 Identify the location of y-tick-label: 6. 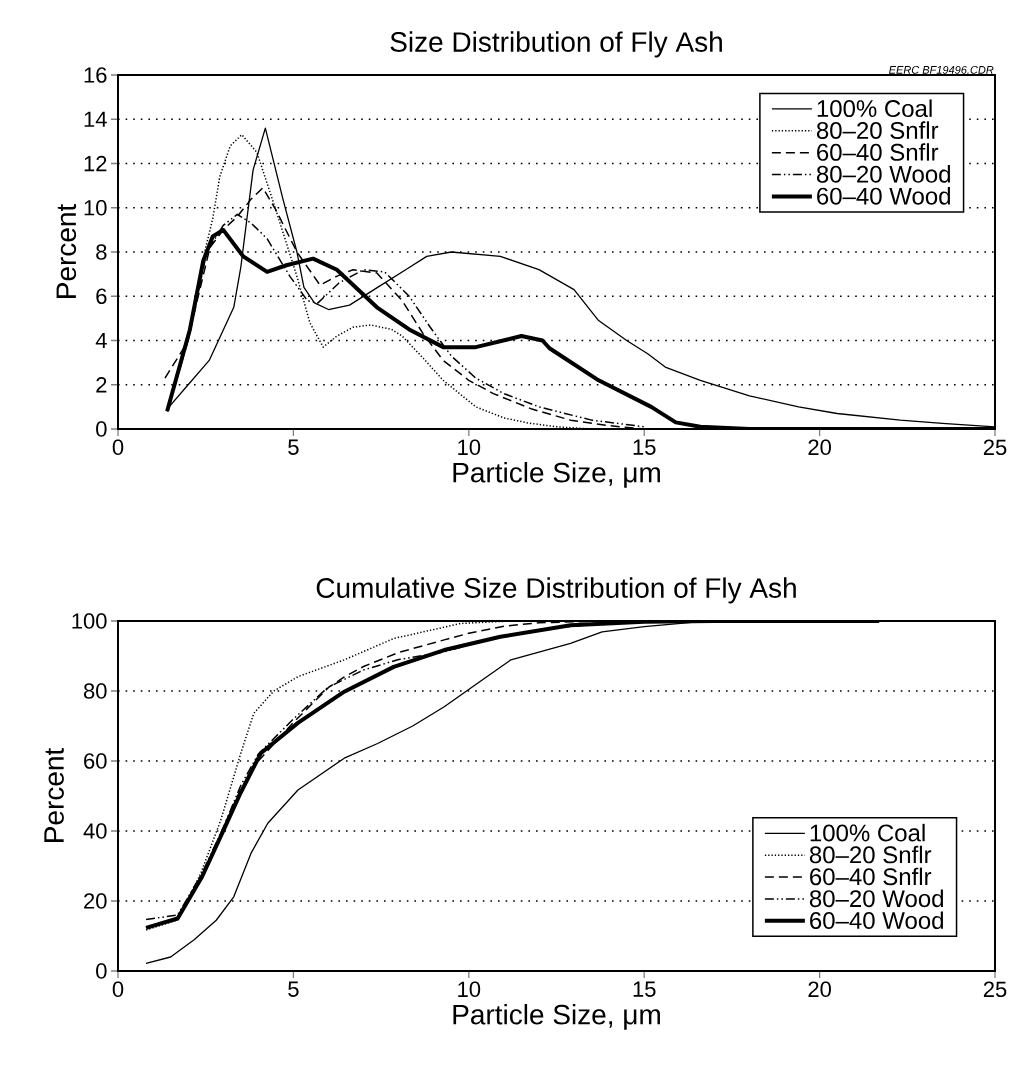
(101, 296).